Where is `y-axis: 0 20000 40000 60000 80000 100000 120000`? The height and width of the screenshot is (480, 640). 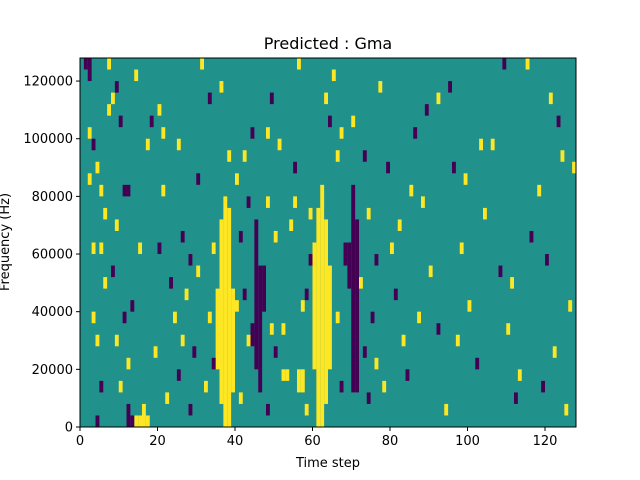 y-axis: 0 20000 40000 60000 80000 100000 120000 is located at coordinates (51, 255).